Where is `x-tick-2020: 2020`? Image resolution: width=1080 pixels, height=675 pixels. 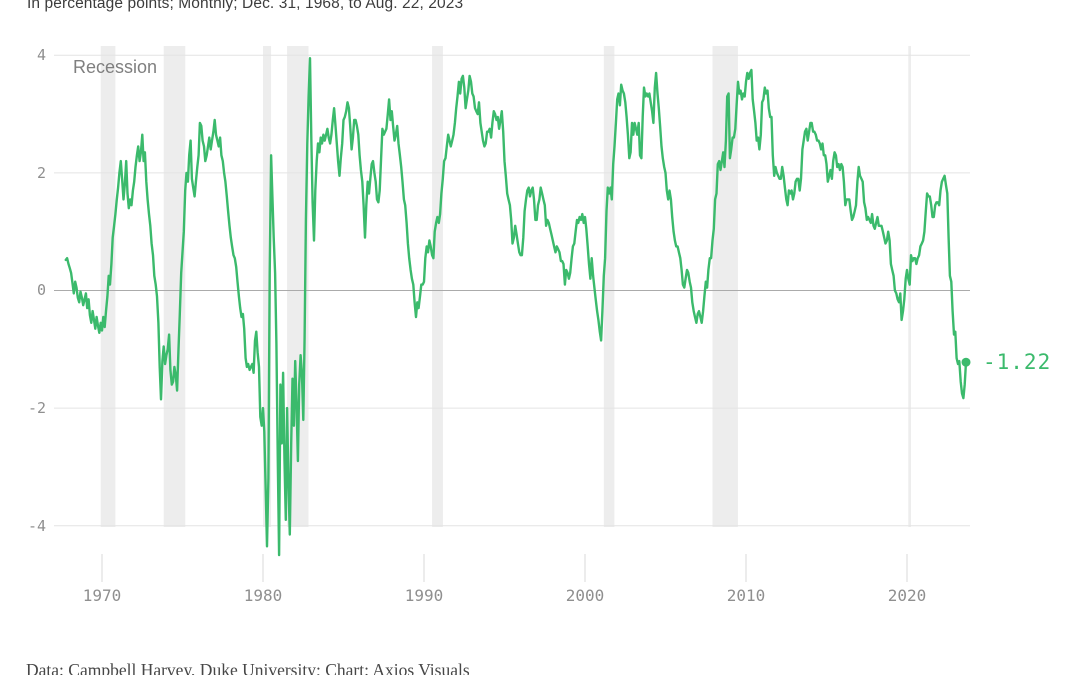
x-tick-2020: 2020 is located at coordinates (907, 595).